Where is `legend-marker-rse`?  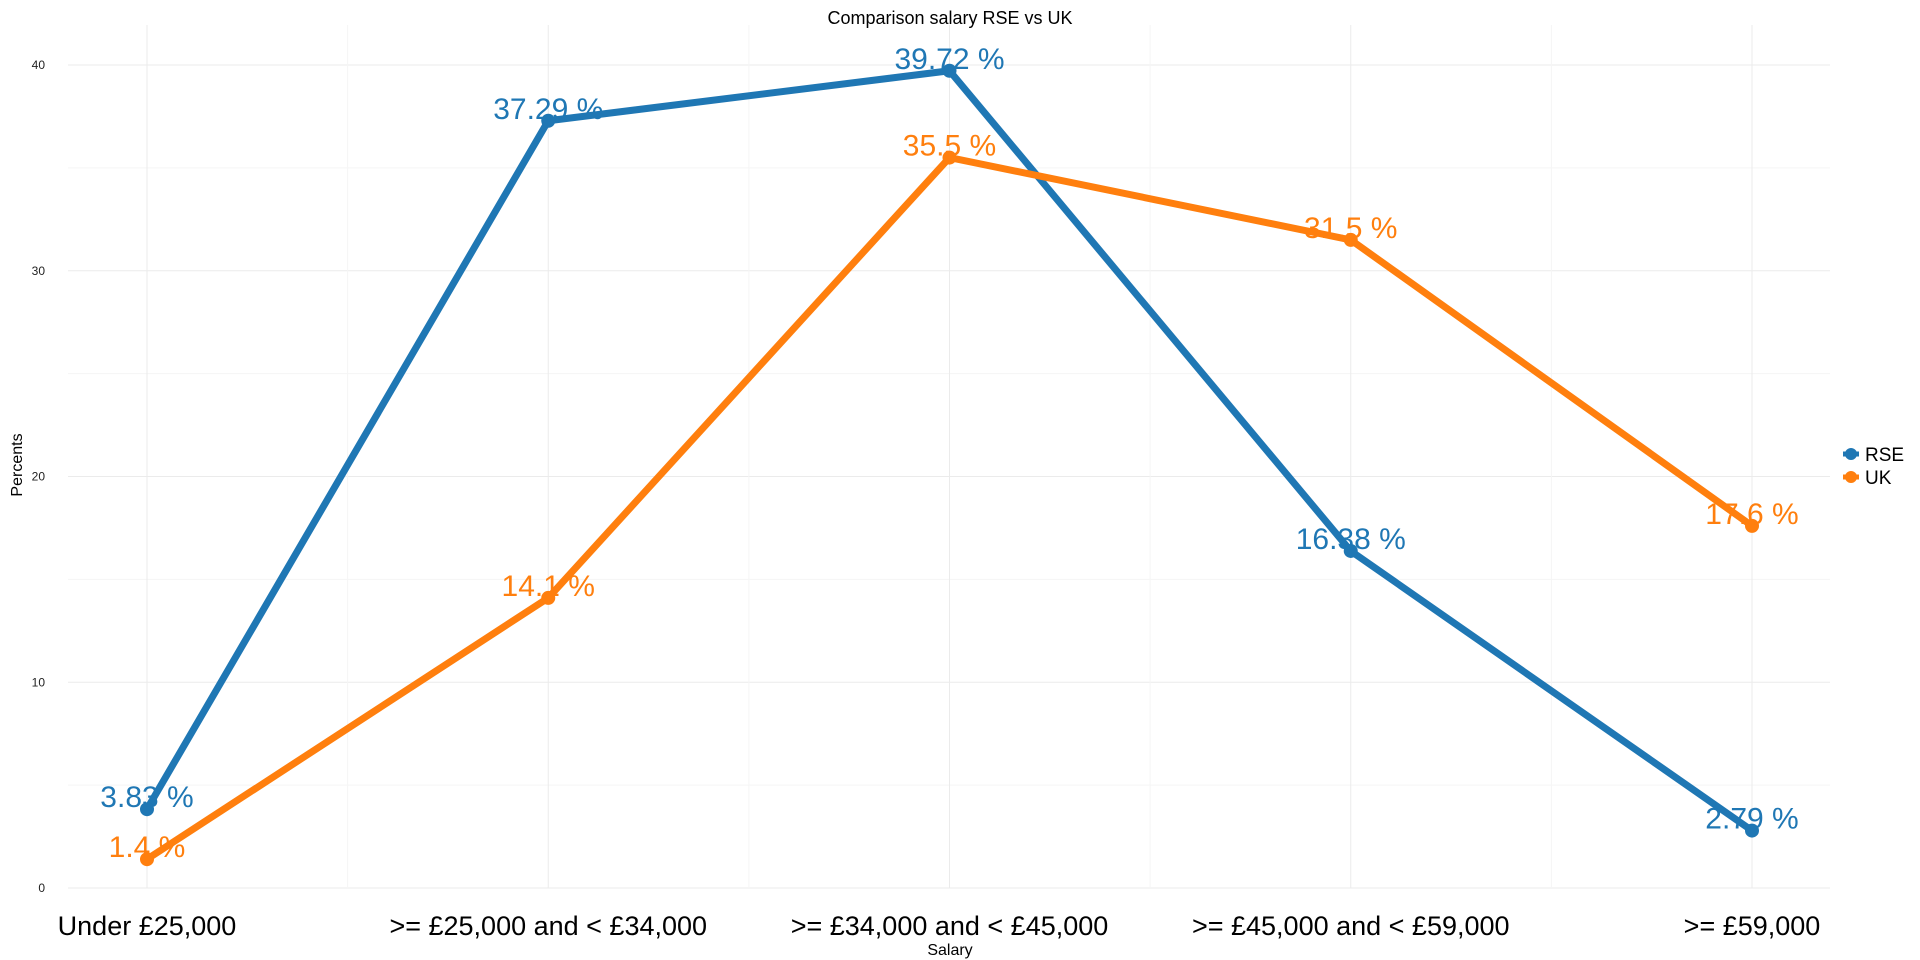 legend-marker-rse is located at coordinates (1851, 454).